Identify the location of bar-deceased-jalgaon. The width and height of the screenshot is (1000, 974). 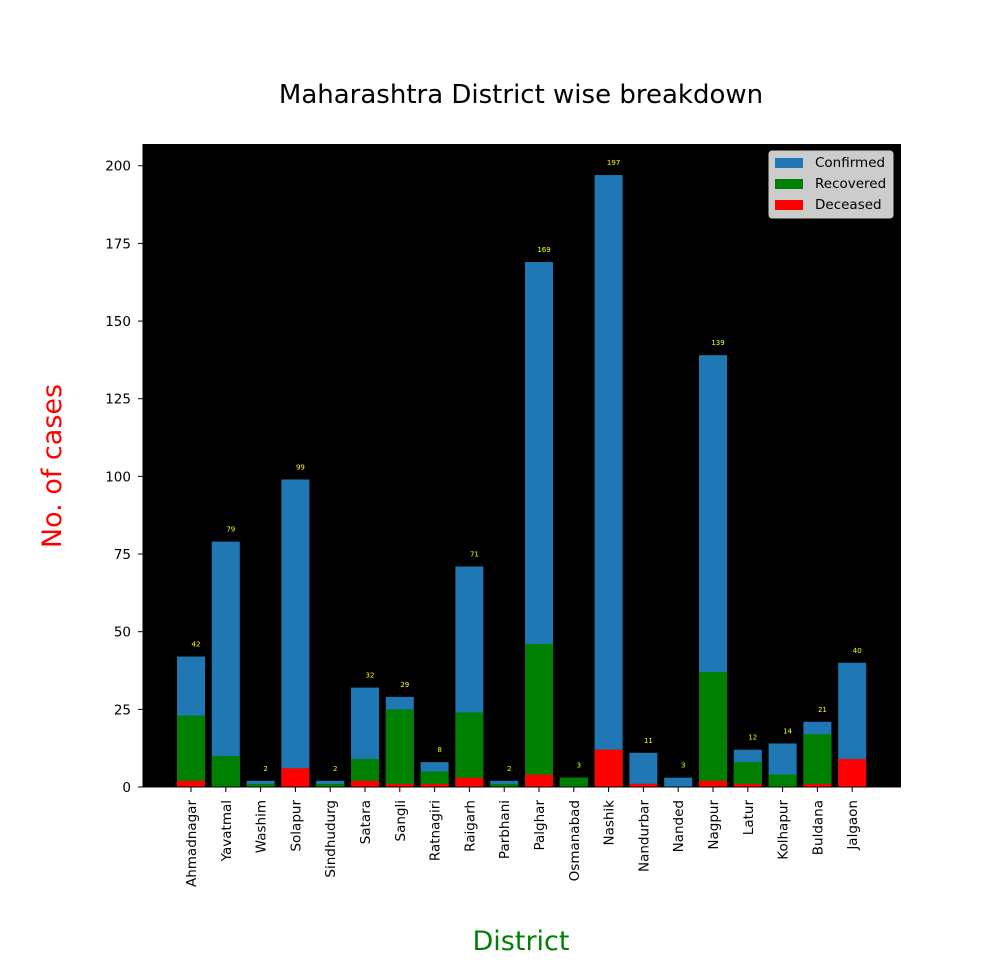
(852, 773).